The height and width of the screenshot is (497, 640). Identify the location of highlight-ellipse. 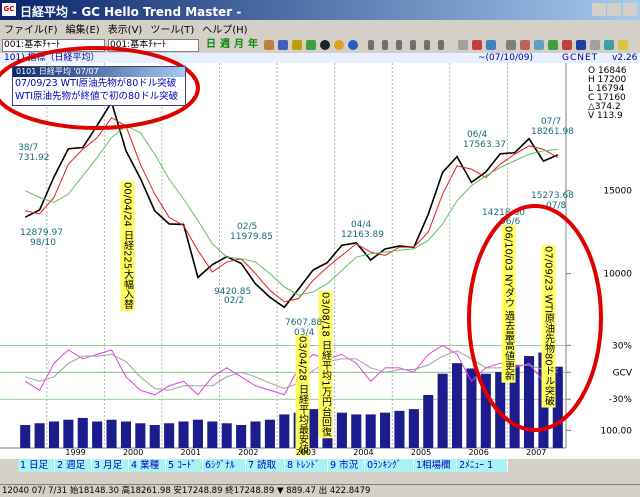
(535, 318).